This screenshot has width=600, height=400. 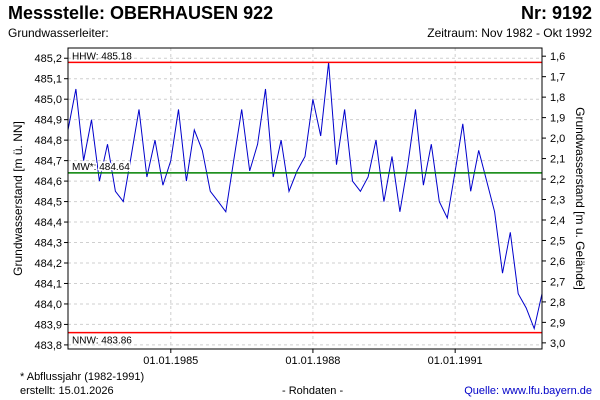 I want to click on y2-tick-label: 2,6, so click(x=557, y=262).